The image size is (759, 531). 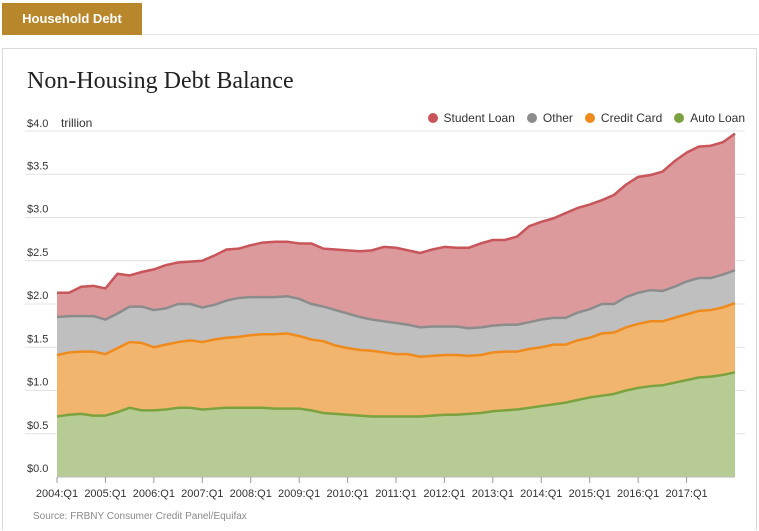 I want to click on y-tick-label: $2.0, so click(x=37, y=296).